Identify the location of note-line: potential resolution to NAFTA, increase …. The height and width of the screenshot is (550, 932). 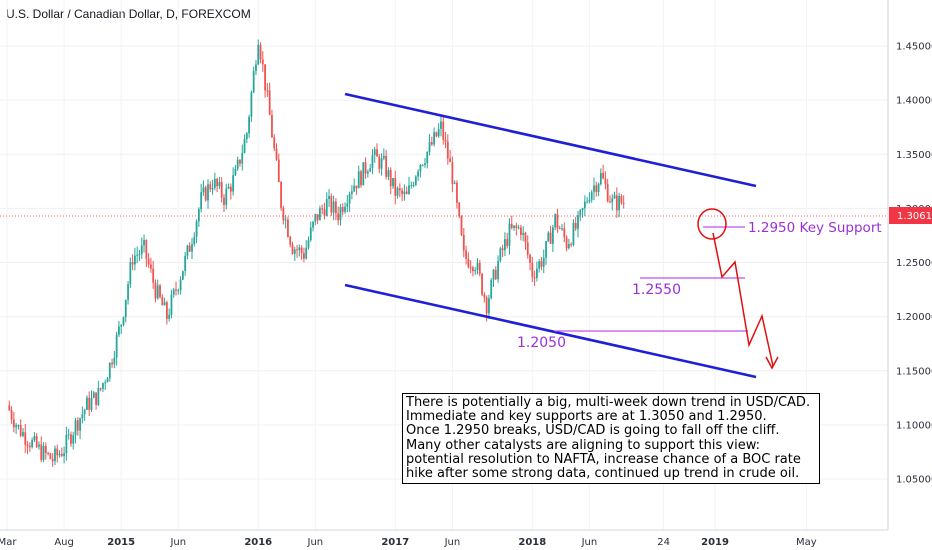
(603, 459).